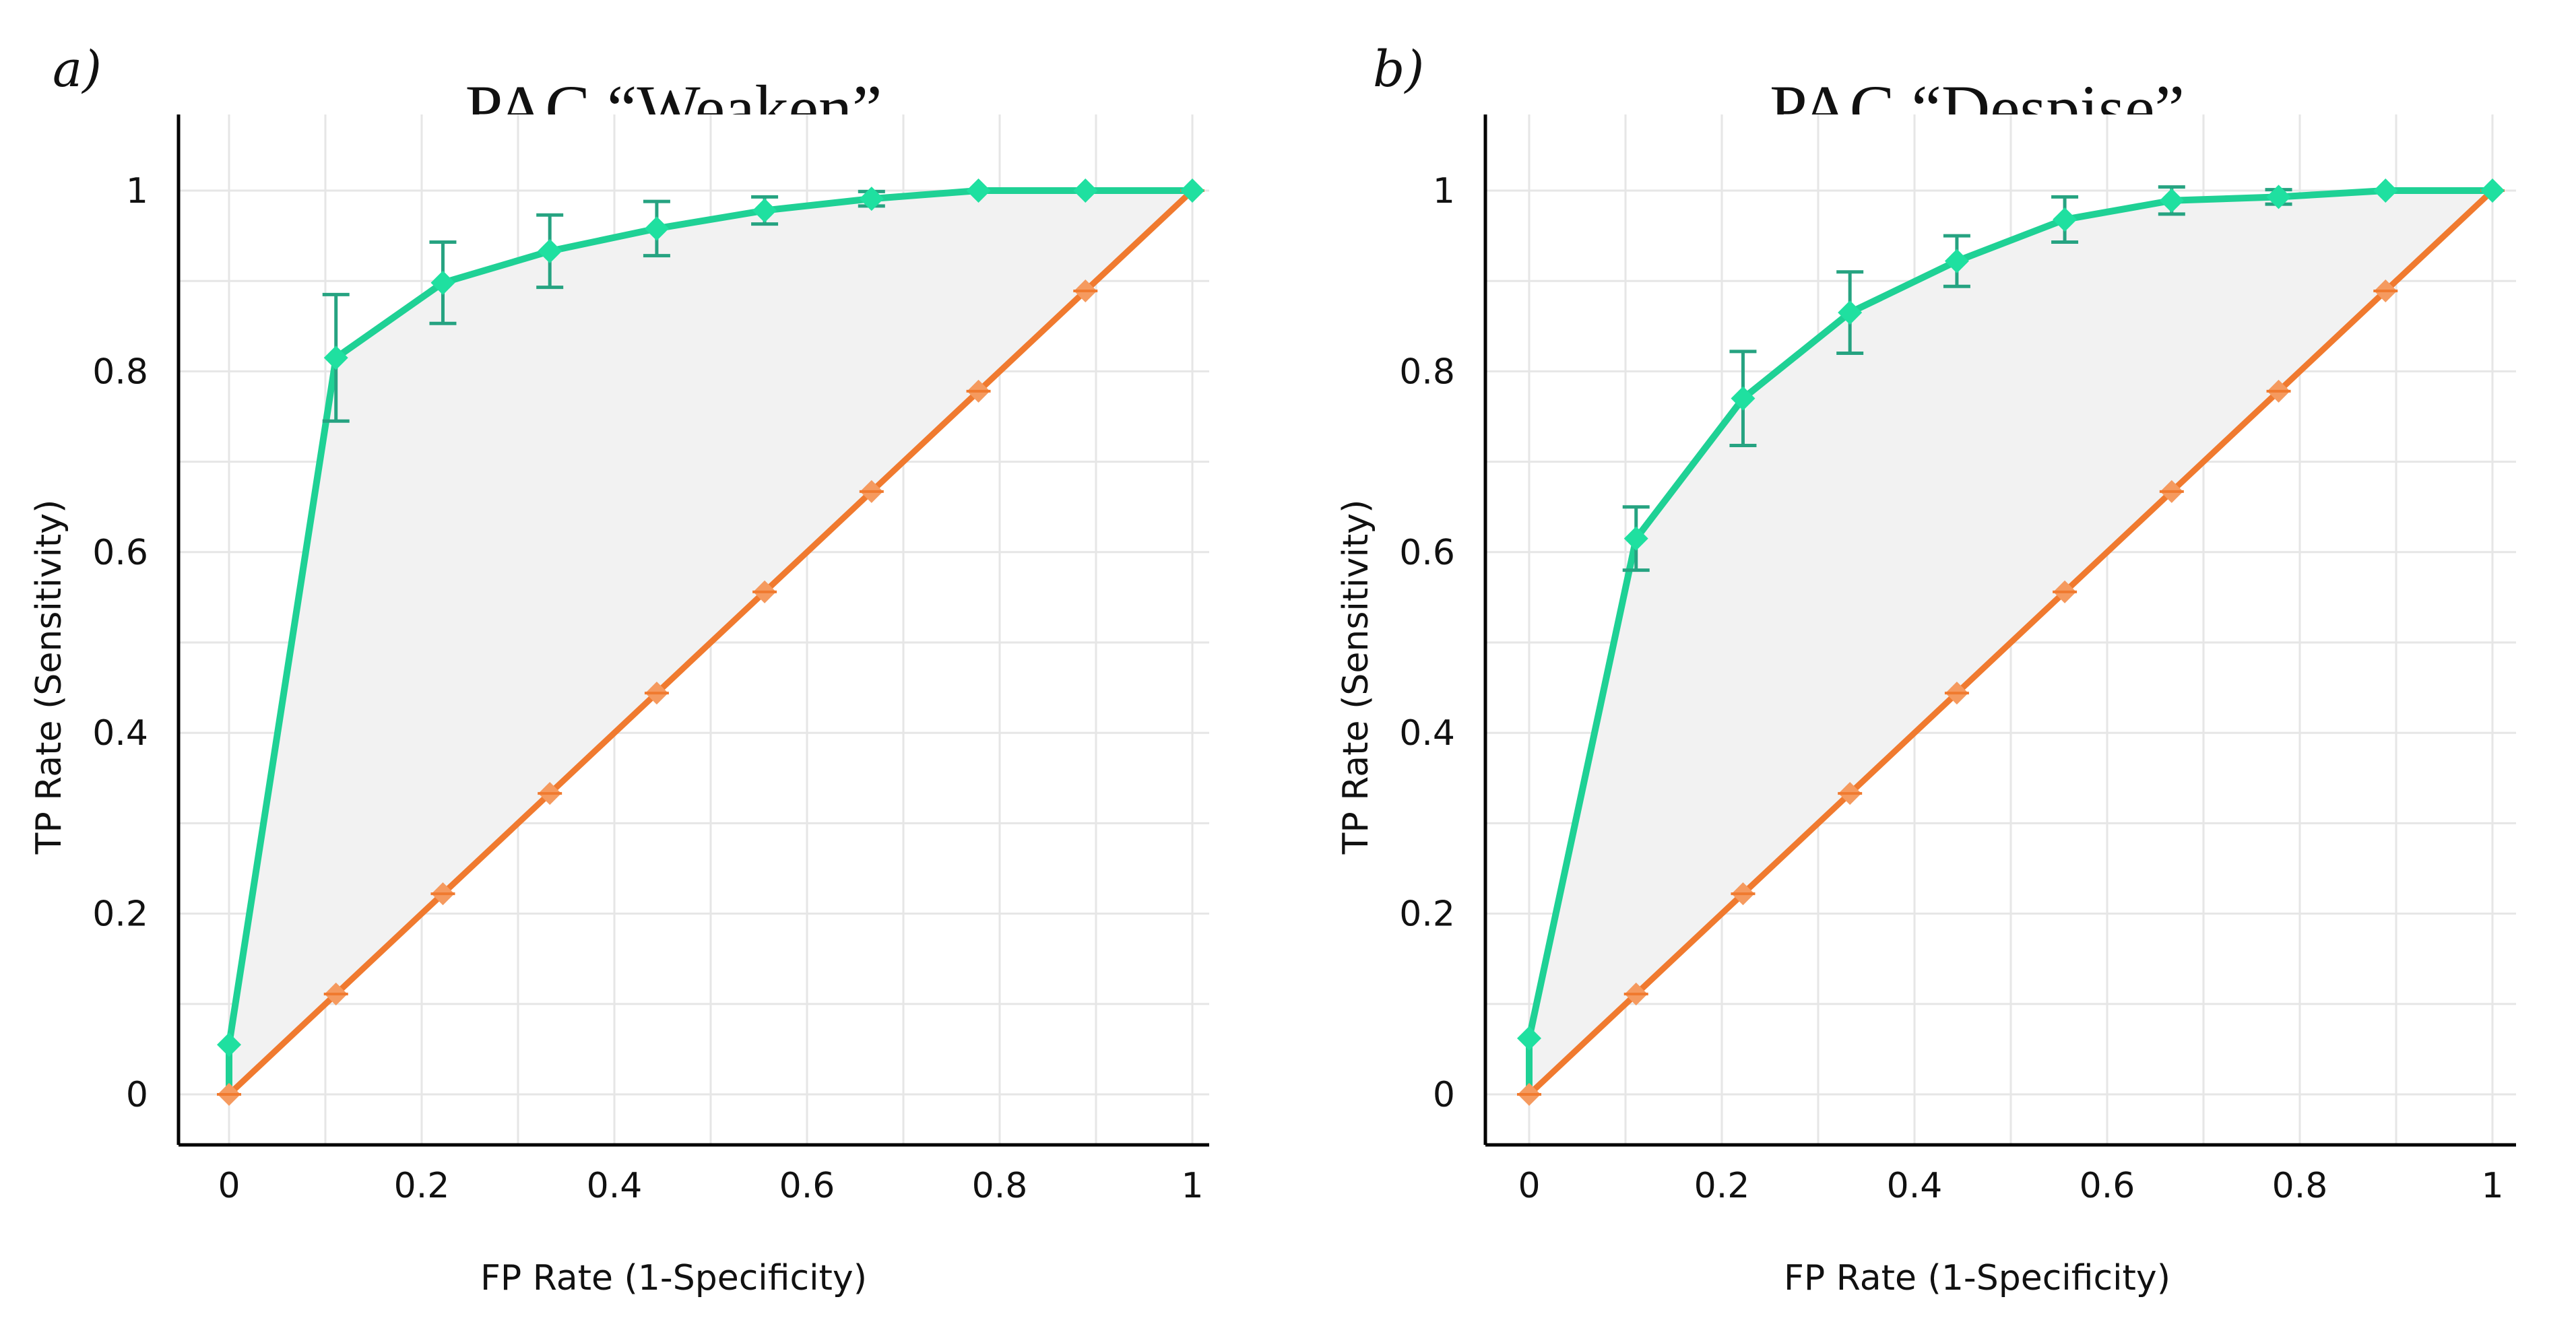  What do you see at coordinates (1977, 1278) in the screenshot?
I see `chart-b-xlabel: FP Rate (1-Specificity)` at bounding box center [1977, 1278].